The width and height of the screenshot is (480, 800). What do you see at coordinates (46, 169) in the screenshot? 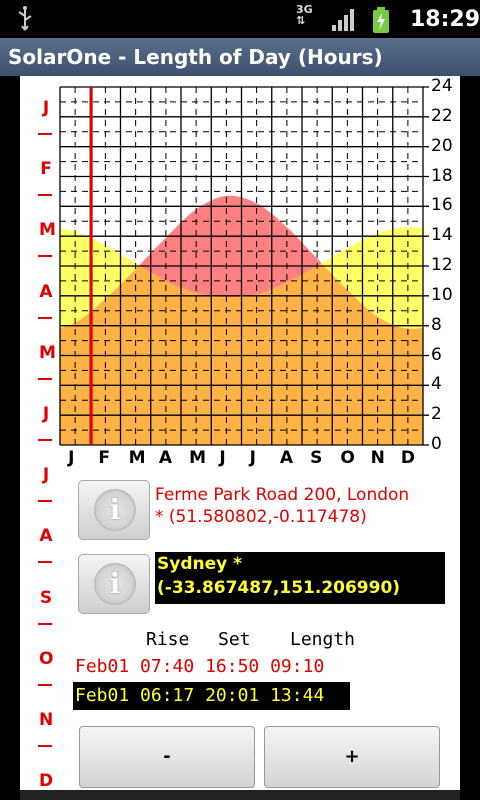
I see `side-month-label: F` at bounding box center [46, 169].